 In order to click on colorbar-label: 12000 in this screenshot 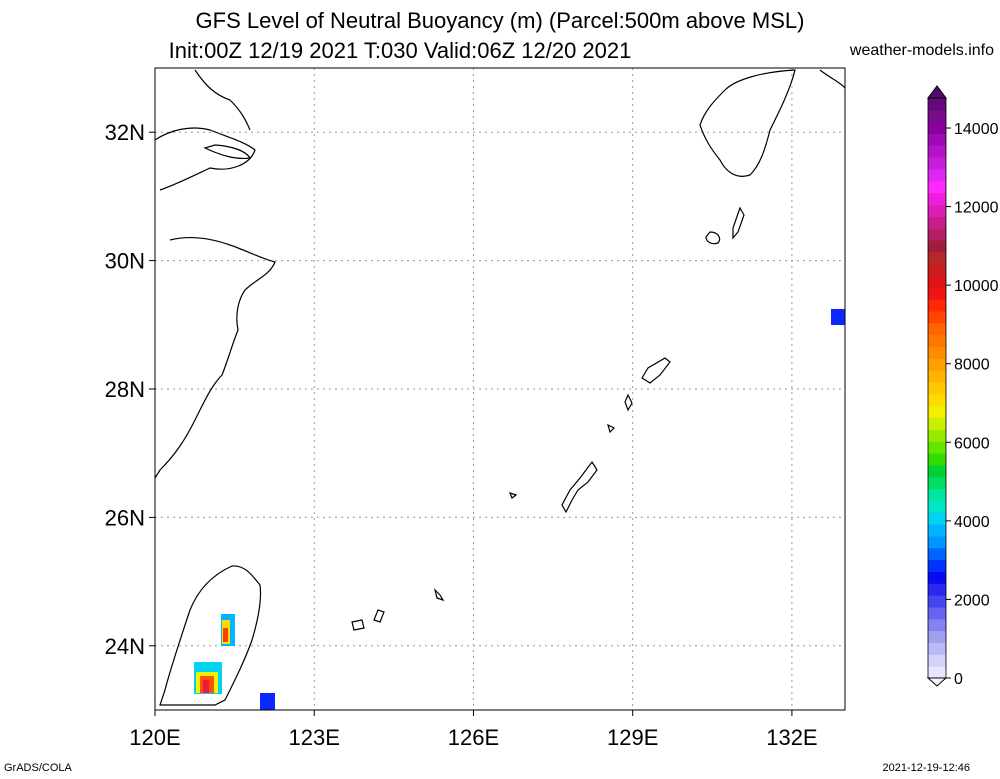, I will do `click(976, 208)`.